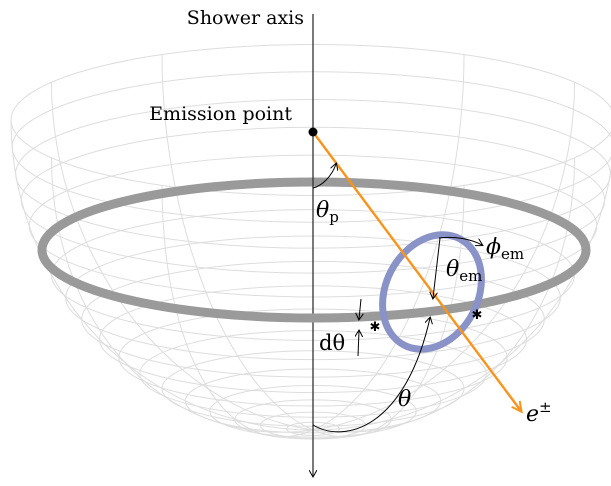  I want to click on emission-ring, so click(432, 292).